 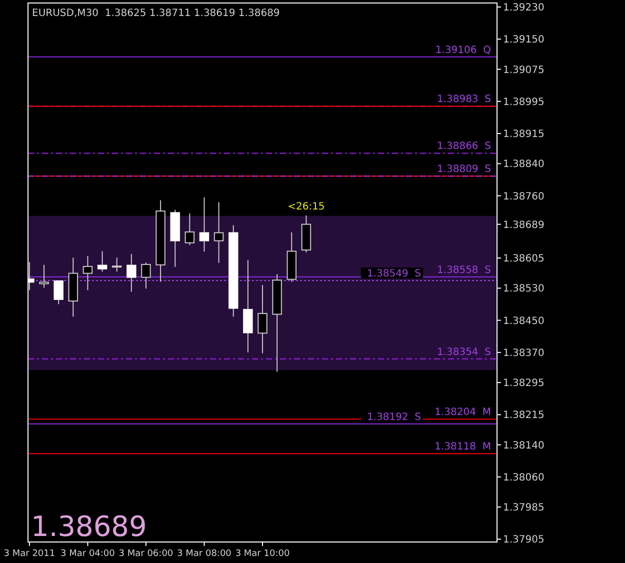 What do you see at coordinates (30, 554) in the screenshot?
I see `x-tick-label: 3 Mar 2011` at bounding box center [30, 554].